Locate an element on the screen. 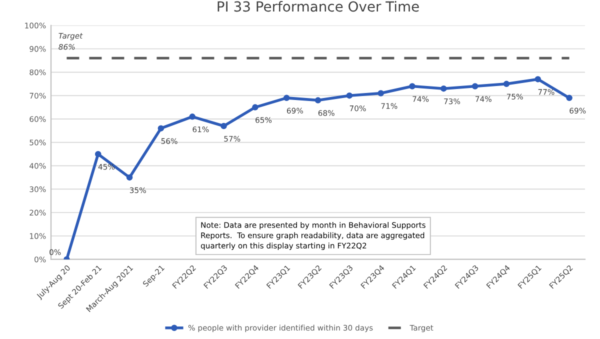  chart-title: PI 33 Performance Over Time is located at coordinates (318, 6).